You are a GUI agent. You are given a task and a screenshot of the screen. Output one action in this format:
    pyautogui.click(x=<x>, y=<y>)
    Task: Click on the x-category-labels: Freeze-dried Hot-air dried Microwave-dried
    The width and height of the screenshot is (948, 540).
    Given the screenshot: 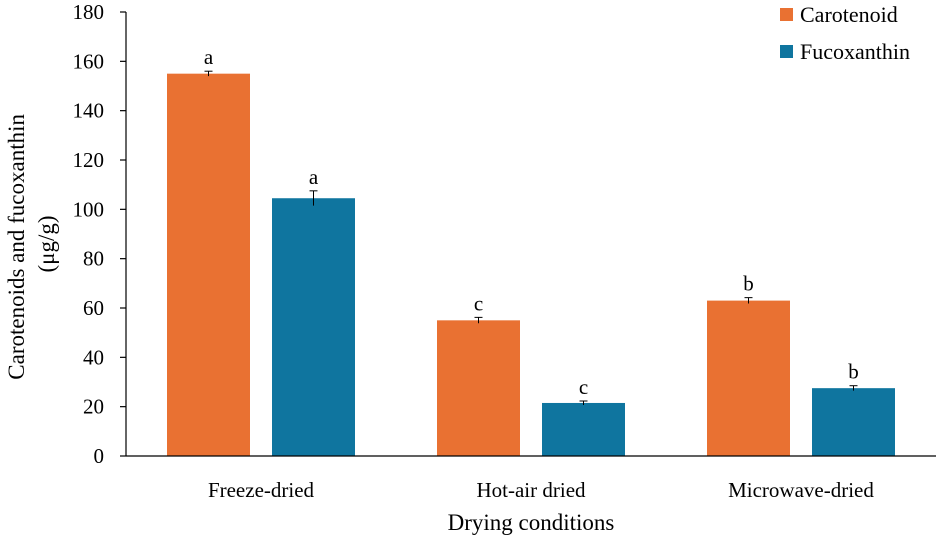 What is the action you would take?
    pyautogui.click(x=541, y=490)
    